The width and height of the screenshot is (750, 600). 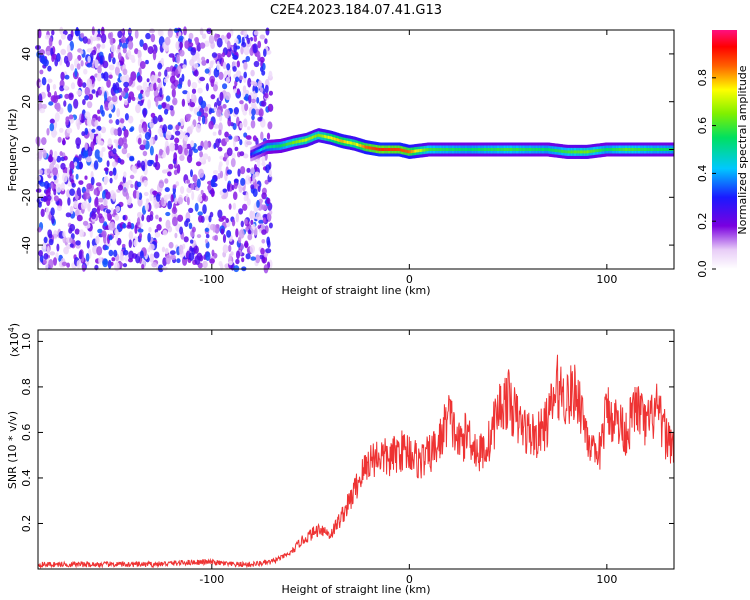 I want to click on y-tick-label: 40, so click(x=26, y=54).